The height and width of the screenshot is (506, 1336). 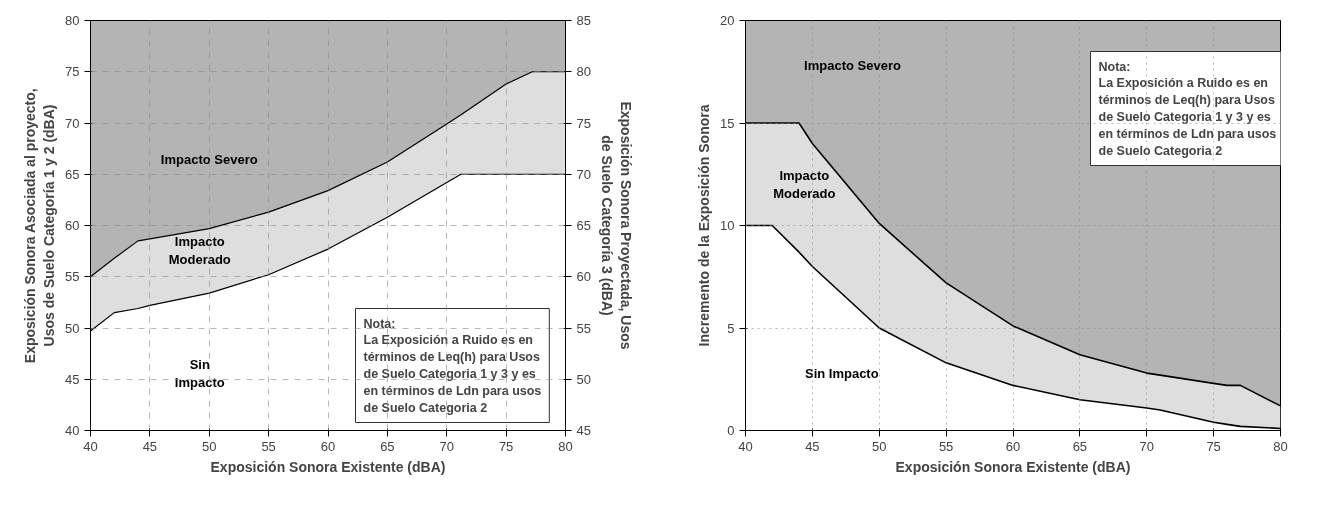 I want to click on y2-tick-label: 70, so click(x=583, y=174).